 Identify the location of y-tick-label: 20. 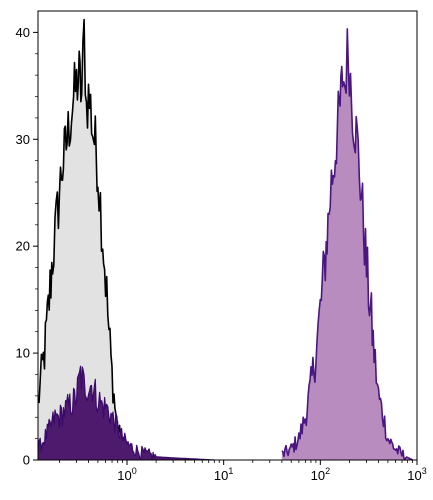
(23, 246).